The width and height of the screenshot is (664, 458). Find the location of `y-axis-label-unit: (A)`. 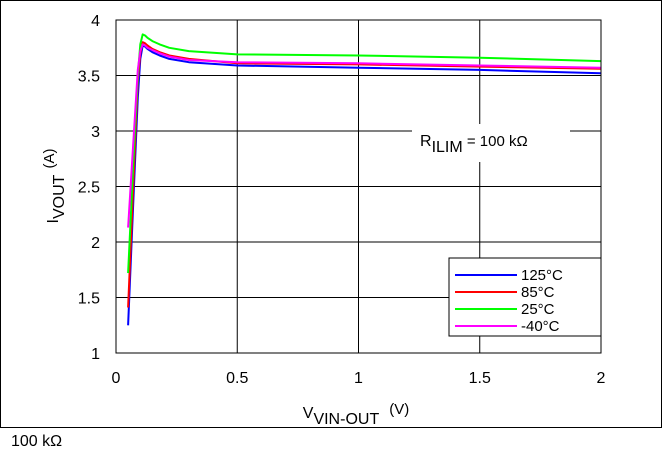

y-axis-label-unit: (A) is located at coordinates (49, 159).